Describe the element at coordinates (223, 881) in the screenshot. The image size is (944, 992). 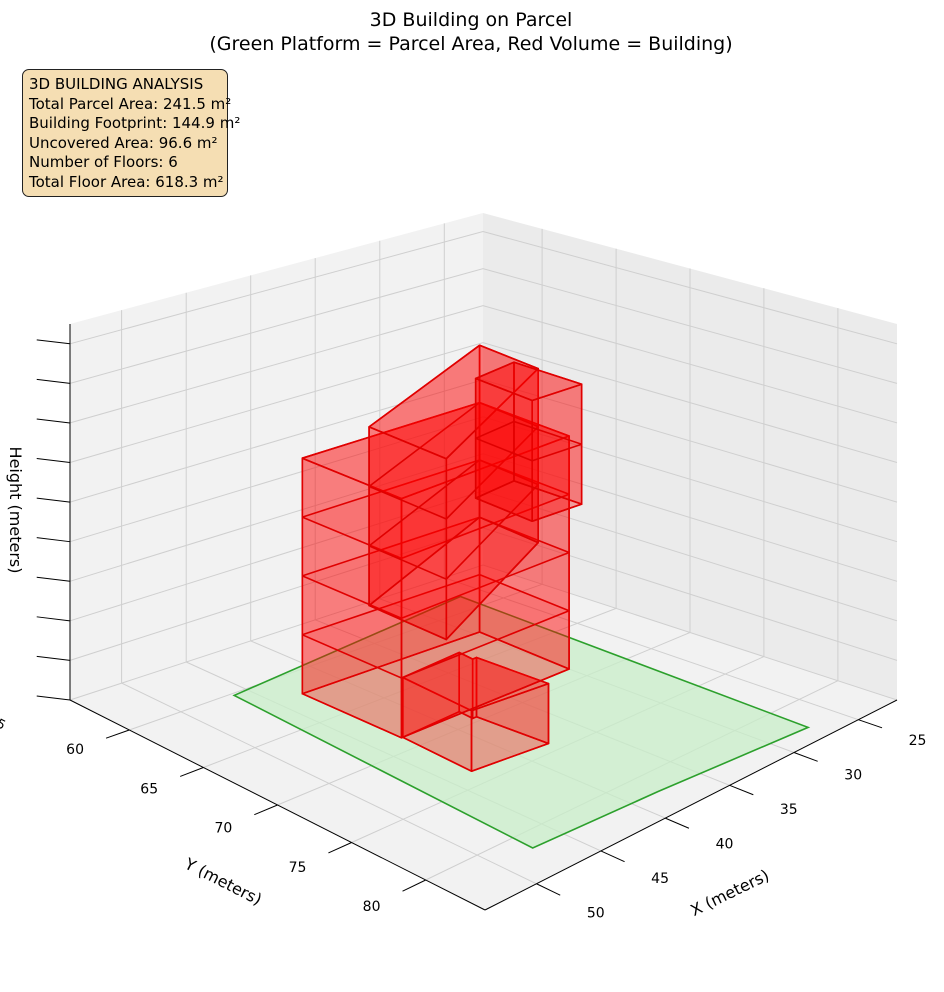
I see `y-axis-label: Y (meters)` at that location.